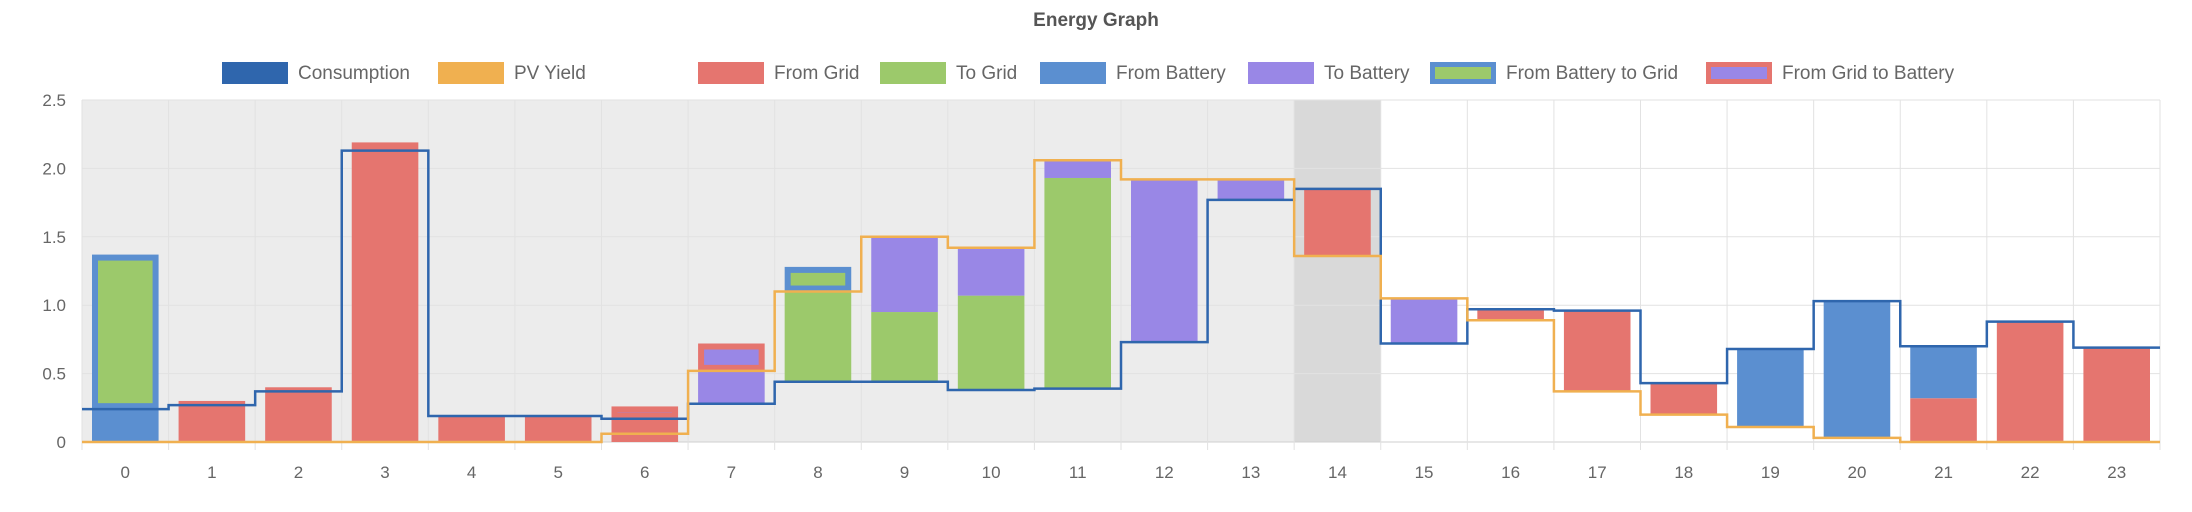  What do you see at coordinates (1592, 73) in the screenshot?
I see `legend-label-from-battery-to-grid: From Battery to Grid` at bounding box center [1592, 73].